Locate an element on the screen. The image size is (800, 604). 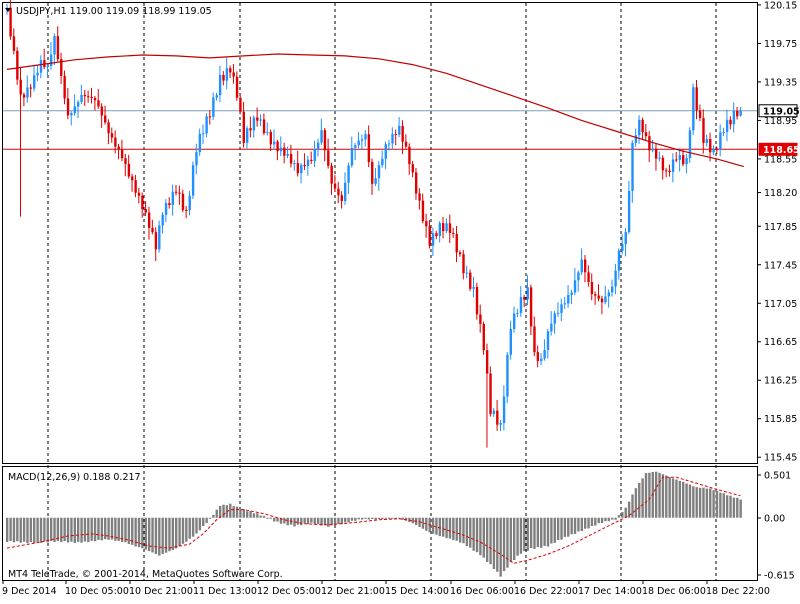
svg-text: 118.65 is located at coordinates (781, 150).